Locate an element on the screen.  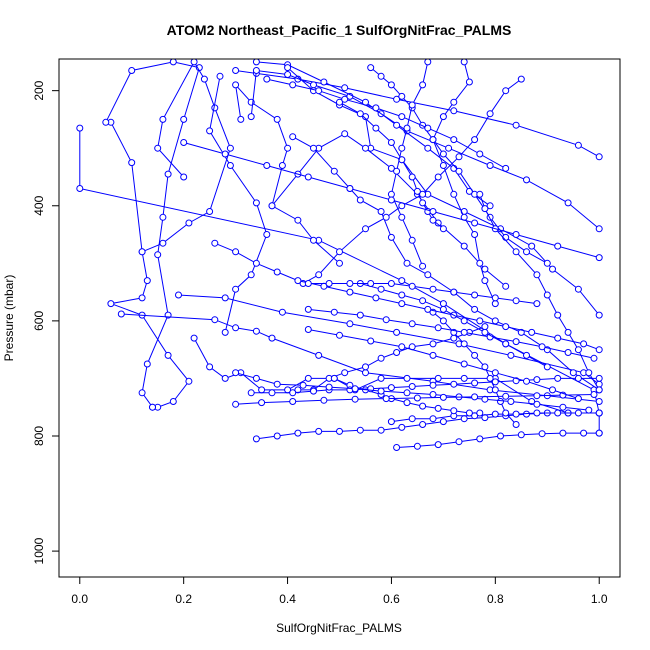
x-tick-label: 0.6 is located at coordinates (391, 599).